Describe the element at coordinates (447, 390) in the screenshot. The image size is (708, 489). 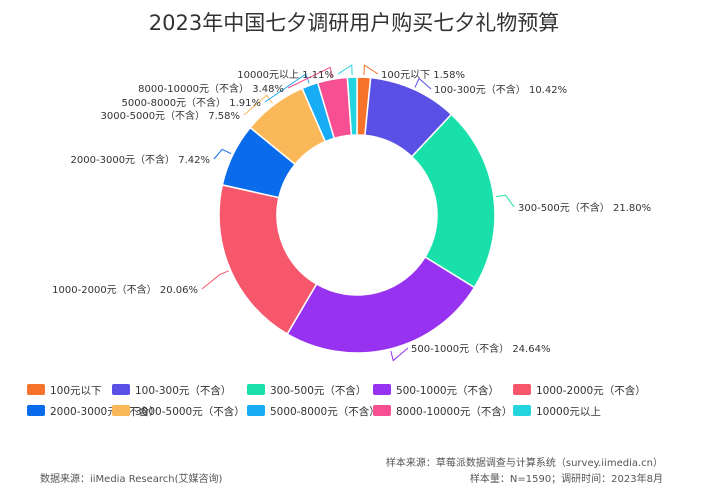
I see `legend-label-4: 500-1000元（不含）` at that location.